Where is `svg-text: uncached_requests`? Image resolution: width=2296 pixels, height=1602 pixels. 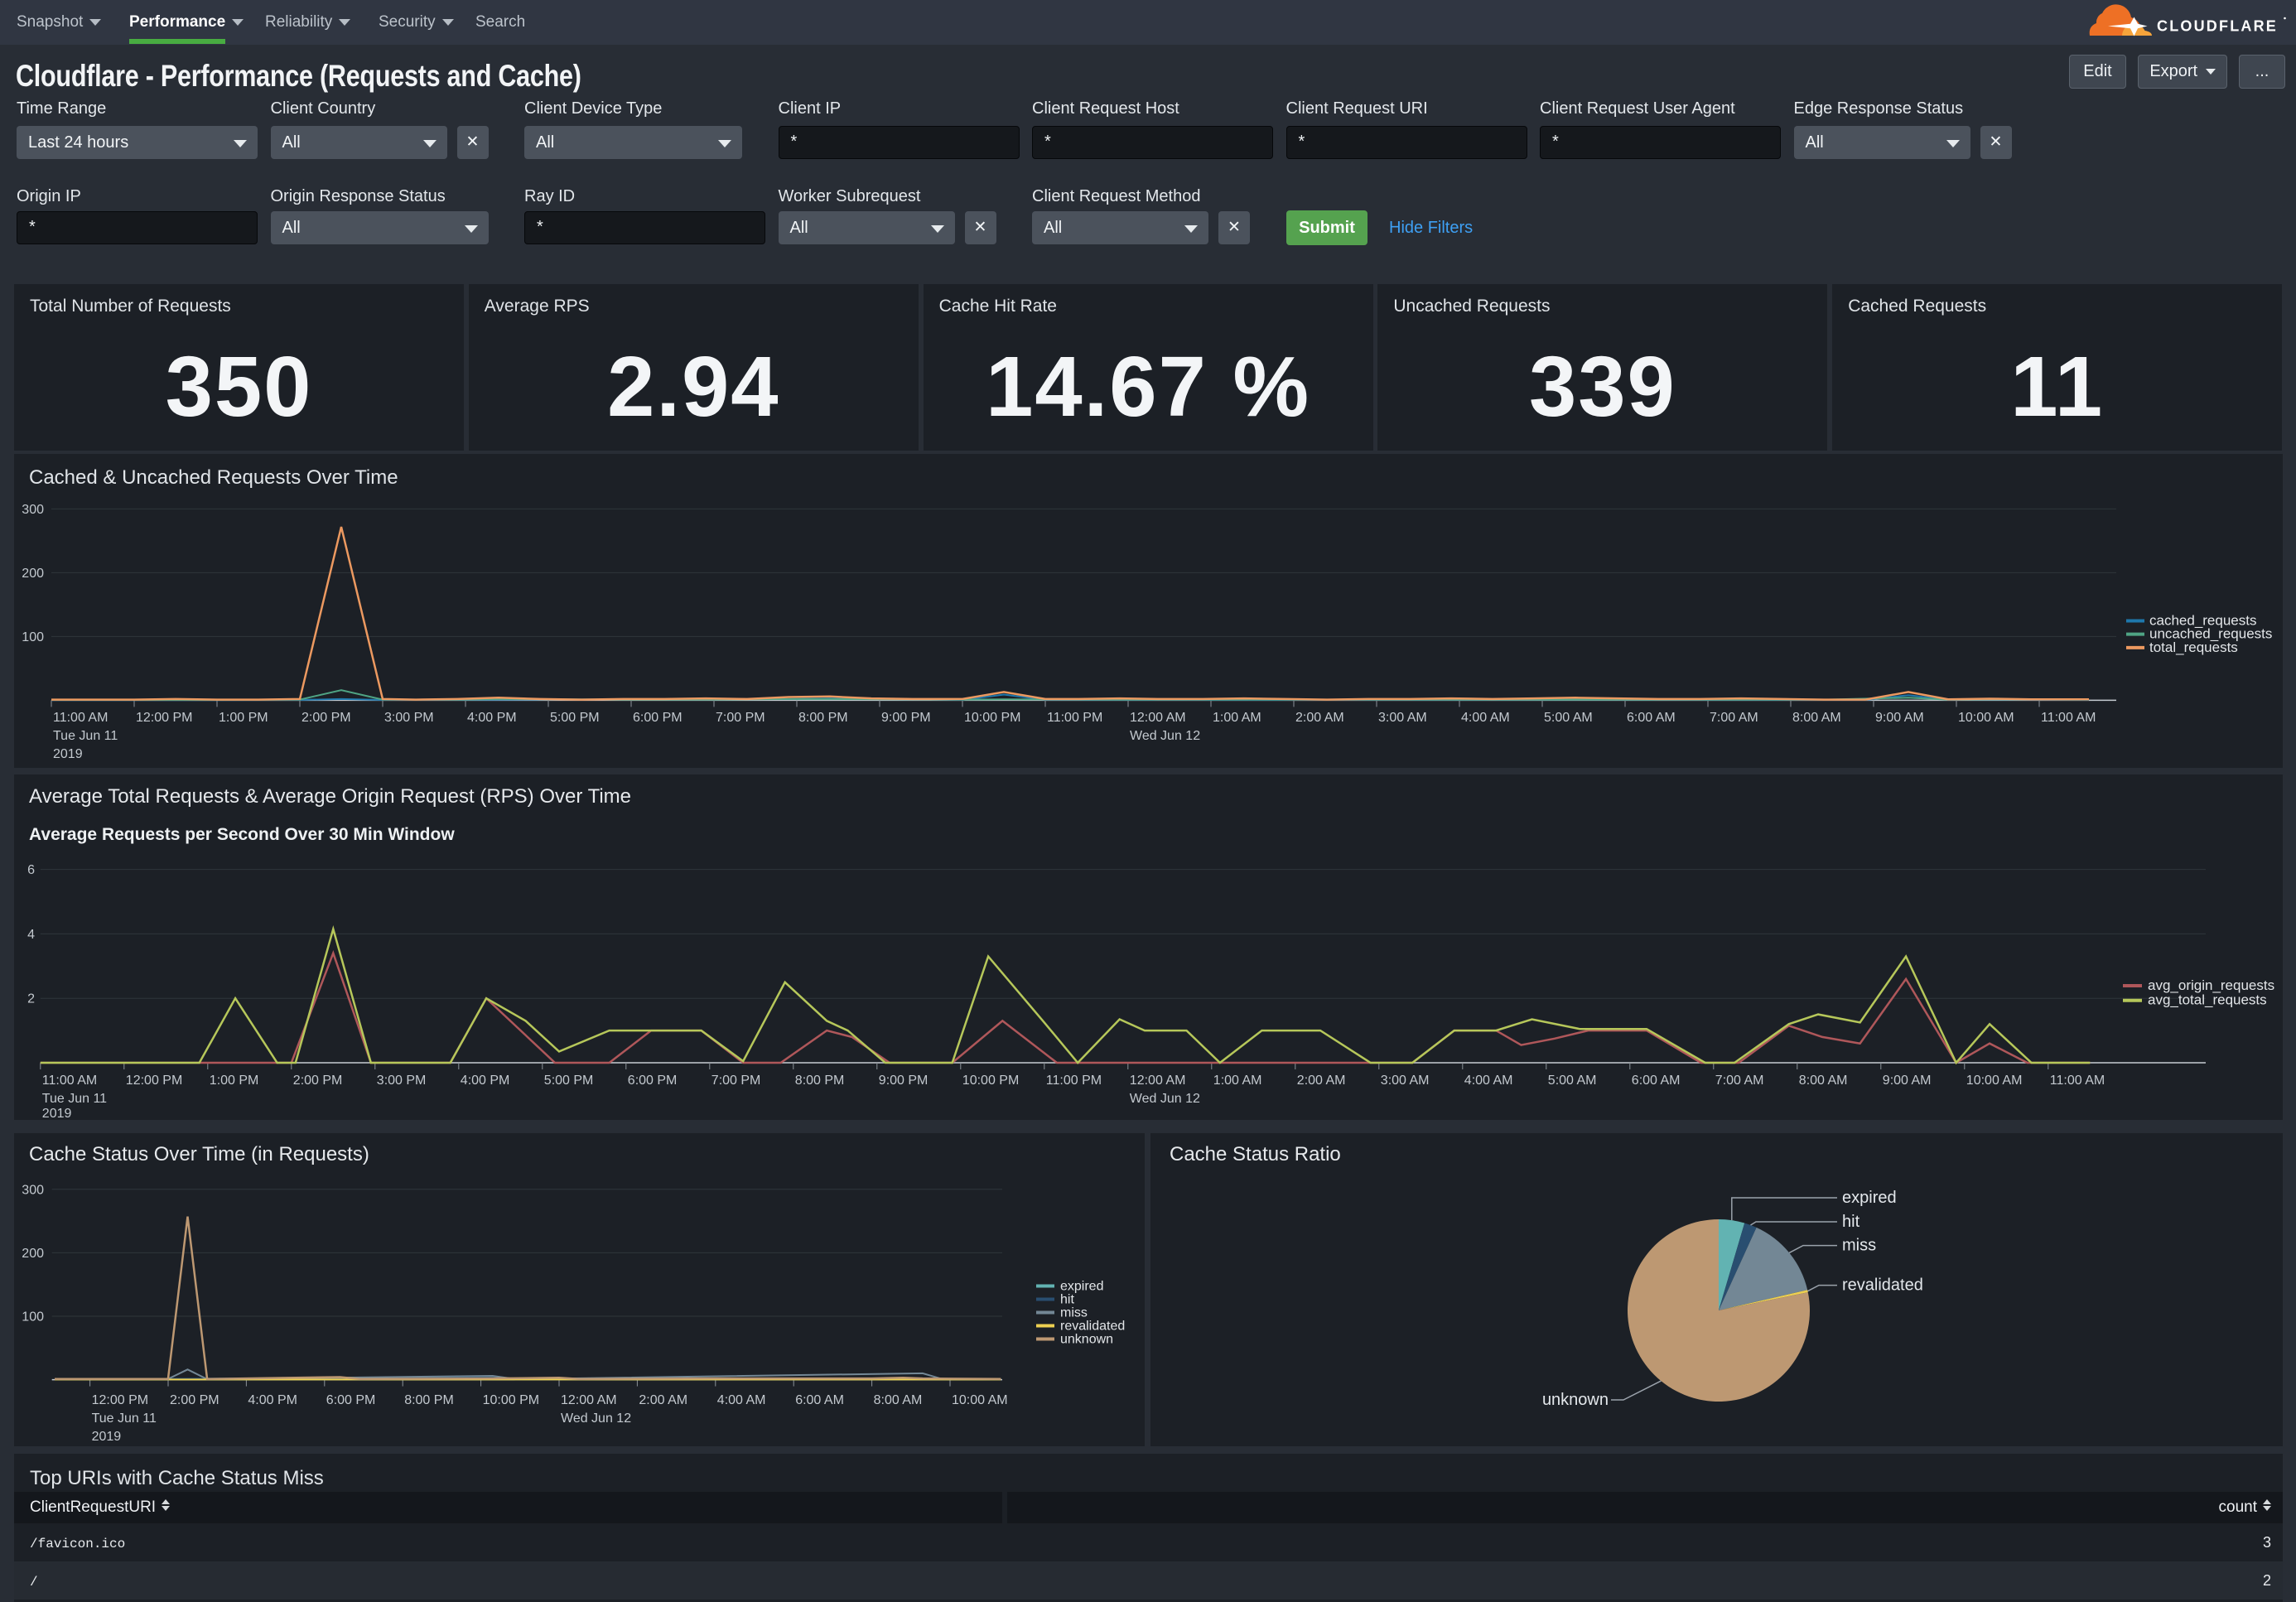
svg-text: uncached_requests is located at coordinates (2210, 634).